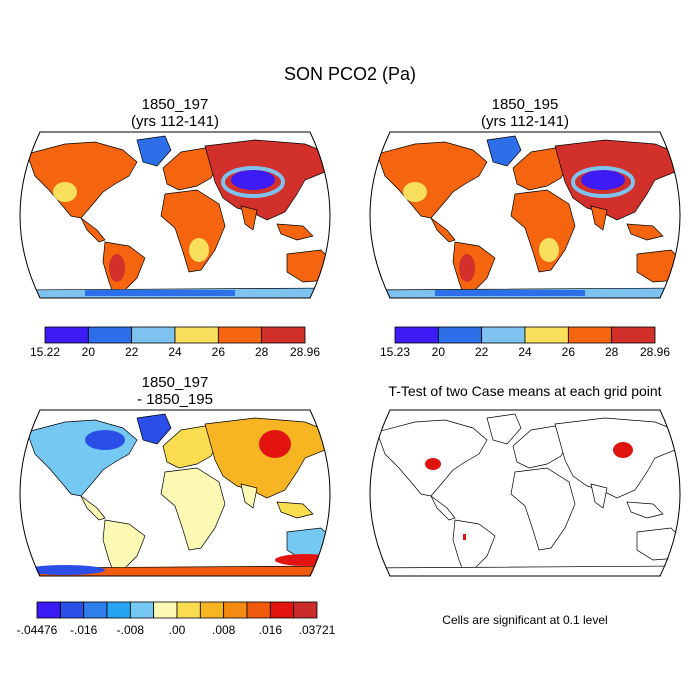 The width and height of the screenshot is (700, 700). I want to click on land-au-case1, so click(308, 266).